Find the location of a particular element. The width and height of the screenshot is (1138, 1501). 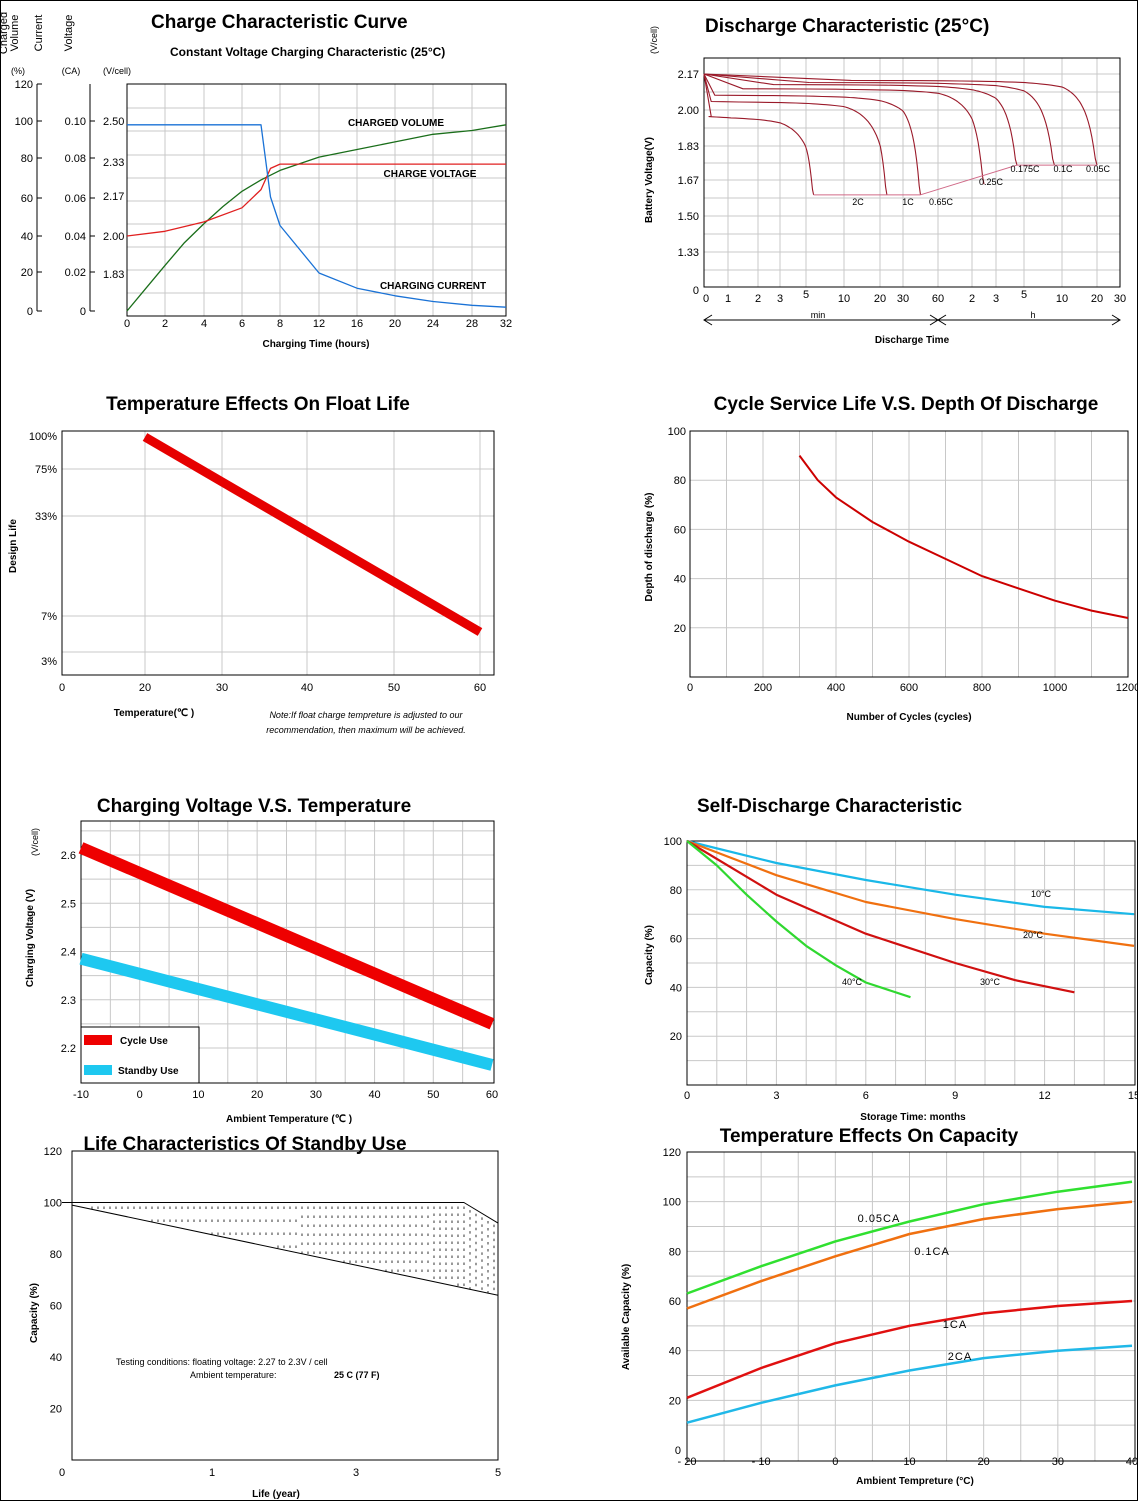

y-tick-label: 1.67 is located at coordinates (688, 181).